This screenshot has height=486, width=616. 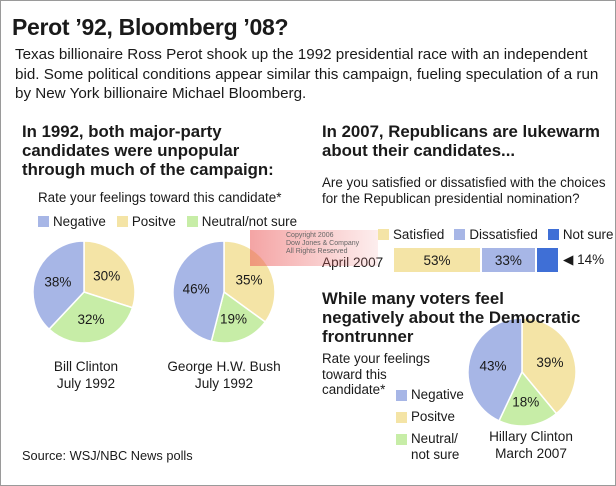 I want to click on pie-bill-clinton: 30% 32% 38%, so click(x=84, y=292).